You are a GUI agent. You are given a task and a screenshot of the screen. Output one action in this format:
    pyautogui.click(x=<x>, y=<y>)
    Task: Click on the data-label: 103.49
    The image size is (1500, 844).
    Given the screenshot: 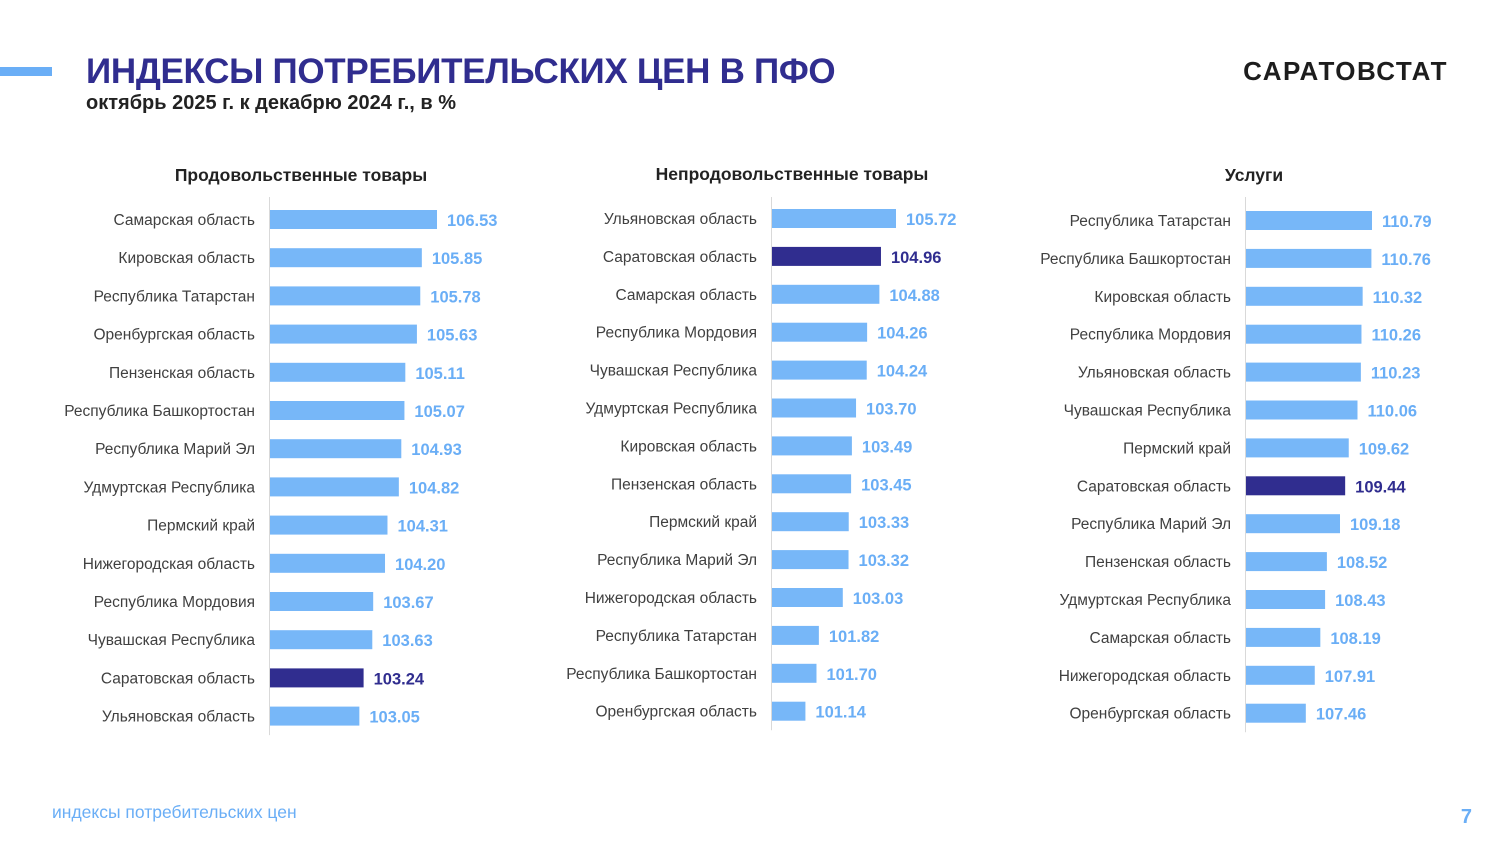 What is the action you would take?
    pyautogui.click(x=887, y=447)
    